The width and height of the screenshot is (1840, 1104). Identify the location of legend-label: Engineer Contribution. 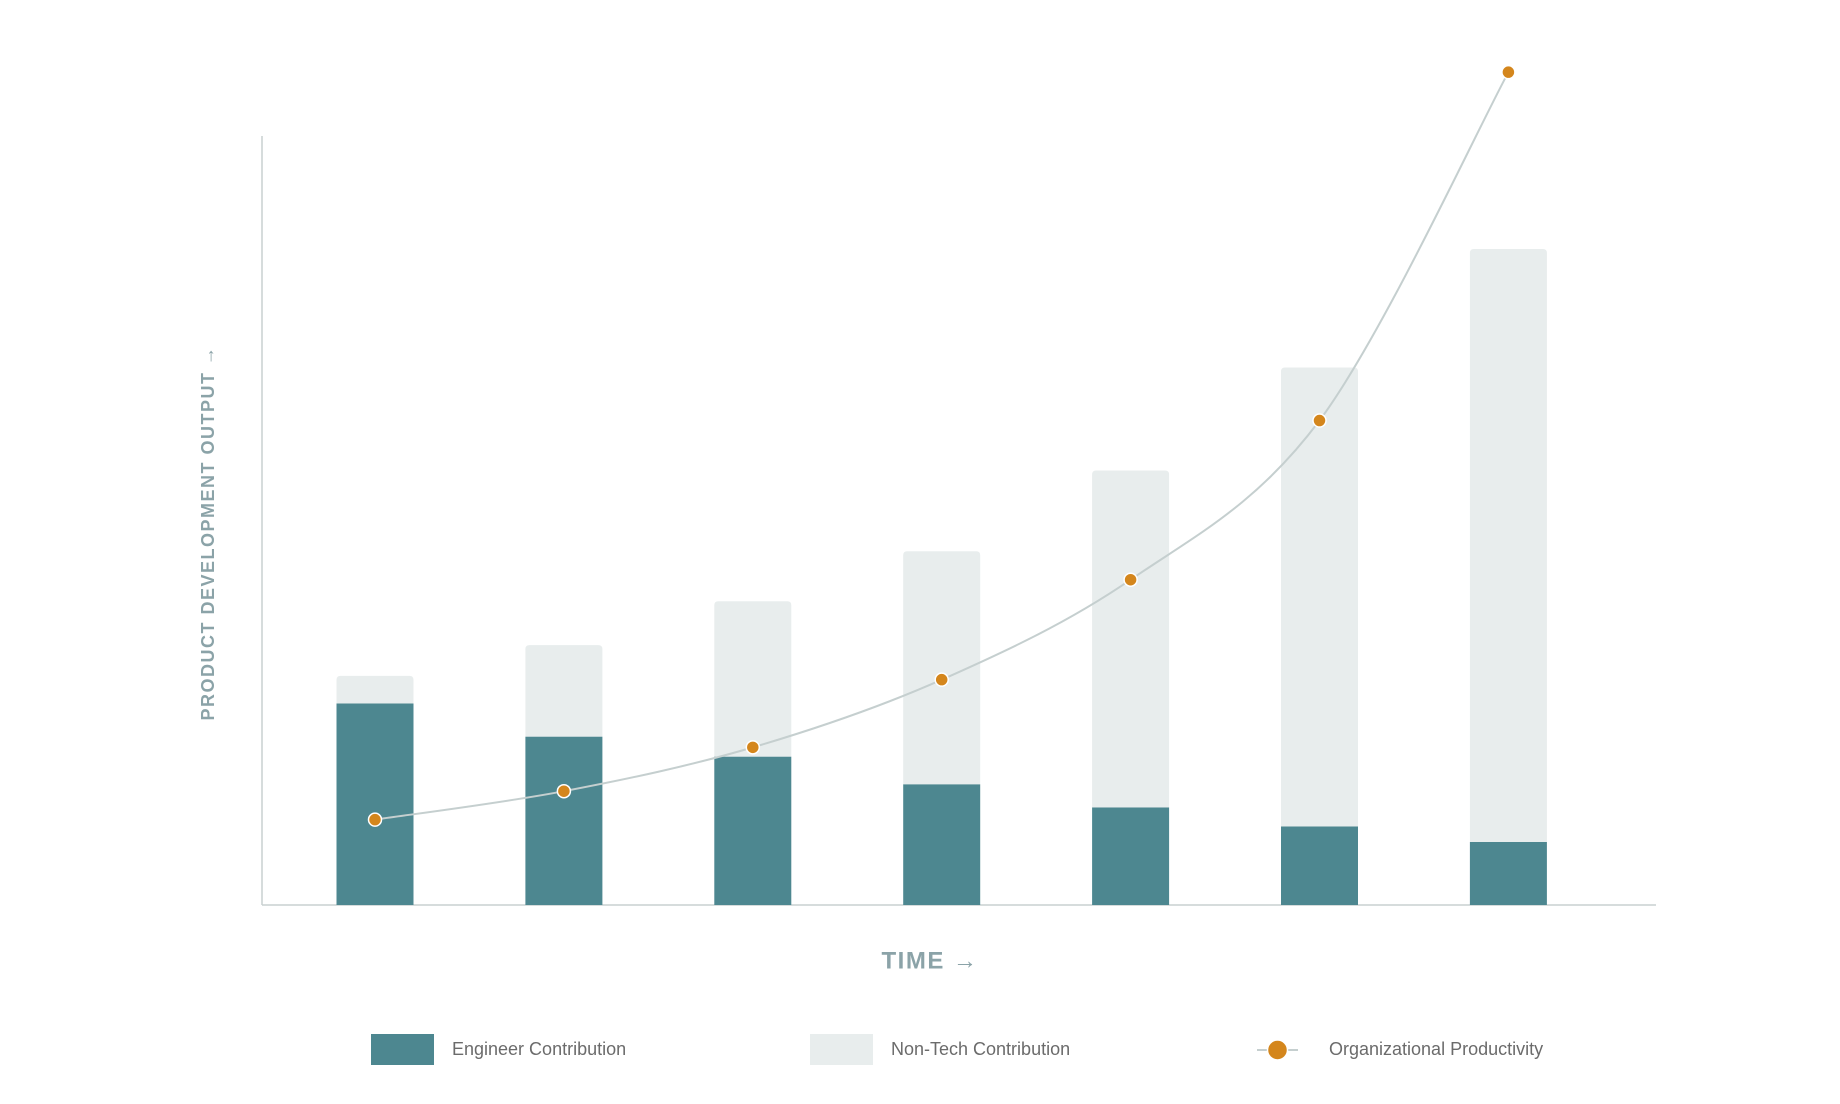
(539, 1049).